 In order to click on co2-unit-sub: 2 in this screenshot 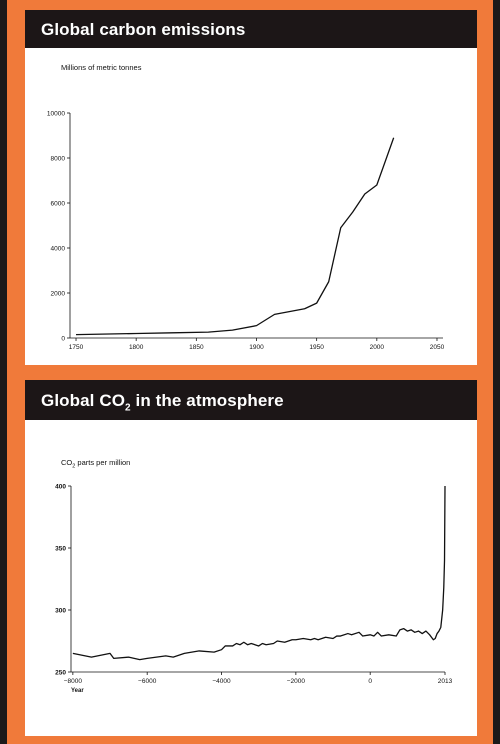, I will do `click(74, 466)`.